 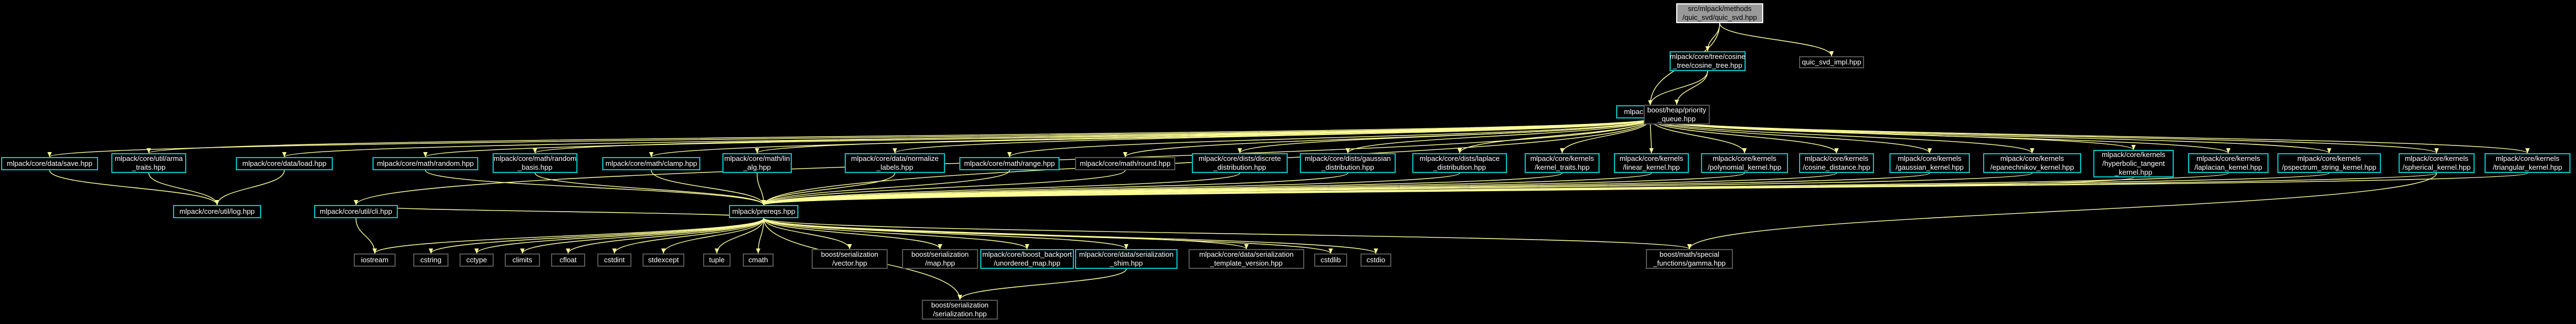 What do you see at coordinates (284, 163) in the screenshot?
I see `node-load: mlpack/core/data/load.hpp` at bounding box center [284, 163].